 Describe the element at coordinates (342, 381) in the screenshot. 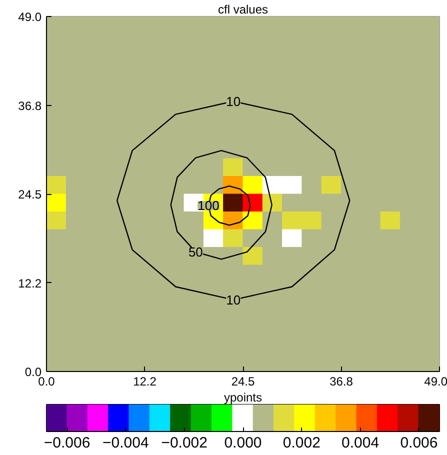

I see `x-tick-label: 36.8` at that location.